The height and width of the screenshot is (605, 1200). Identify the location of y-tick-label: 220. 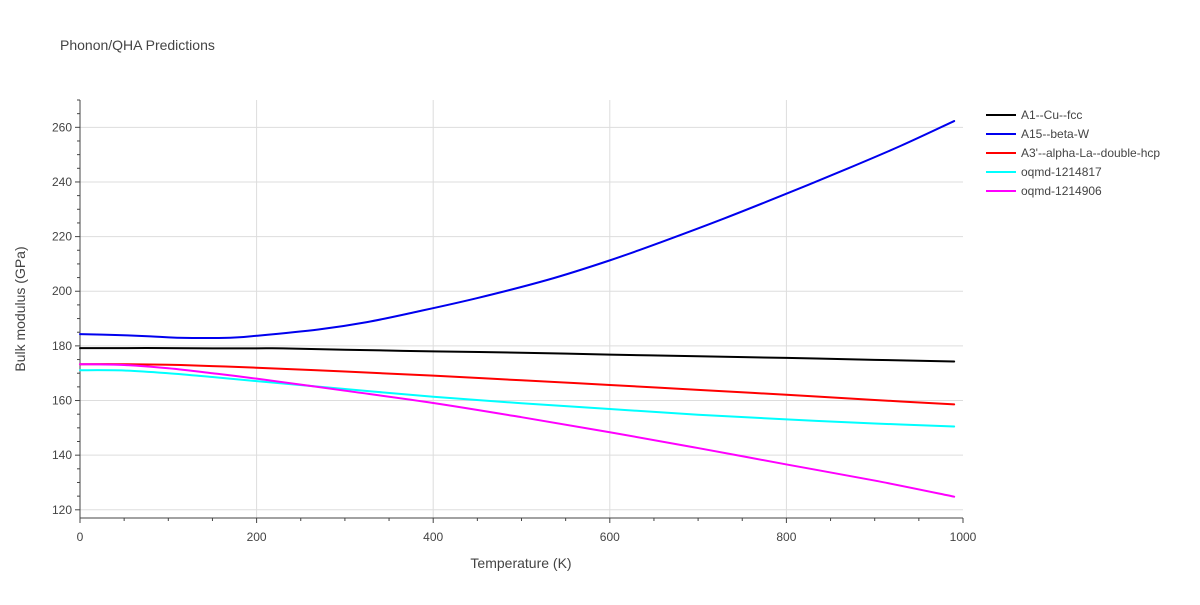
(62, 237).